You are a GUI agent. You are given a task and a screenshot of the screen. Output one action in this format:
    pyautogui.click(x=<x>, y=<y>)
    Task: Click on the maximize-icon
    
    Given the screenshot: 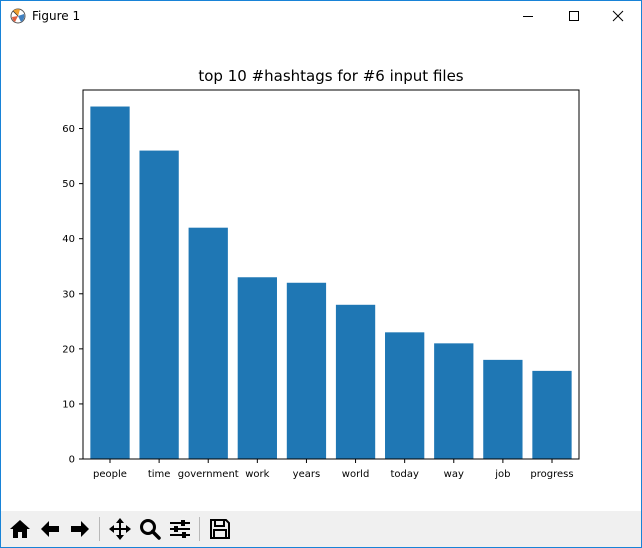 What is the action you would take?
    pyautogui.click(x=574, y=16)
    